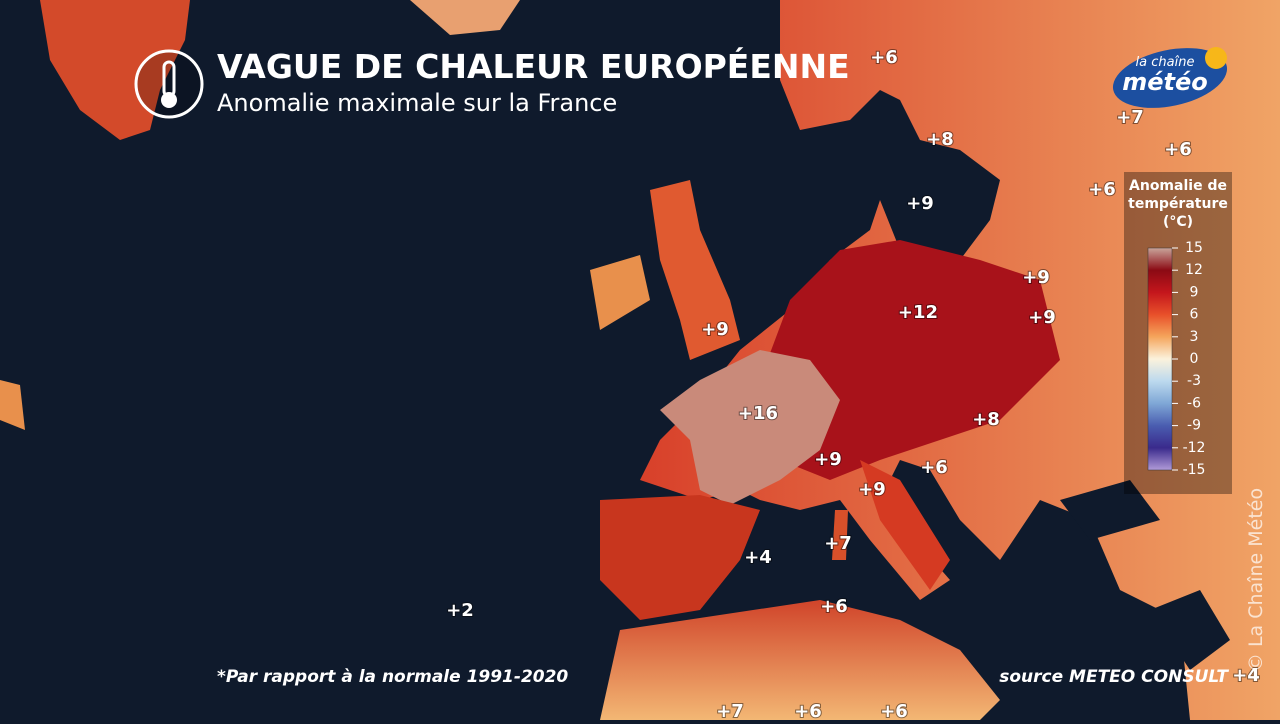 This screenshot has width=1280, height=724. Describe the element at coordinates (392, 677) in the screenshot. I see `footnote: *Par rapport à la normale 1991-2020` at that location.